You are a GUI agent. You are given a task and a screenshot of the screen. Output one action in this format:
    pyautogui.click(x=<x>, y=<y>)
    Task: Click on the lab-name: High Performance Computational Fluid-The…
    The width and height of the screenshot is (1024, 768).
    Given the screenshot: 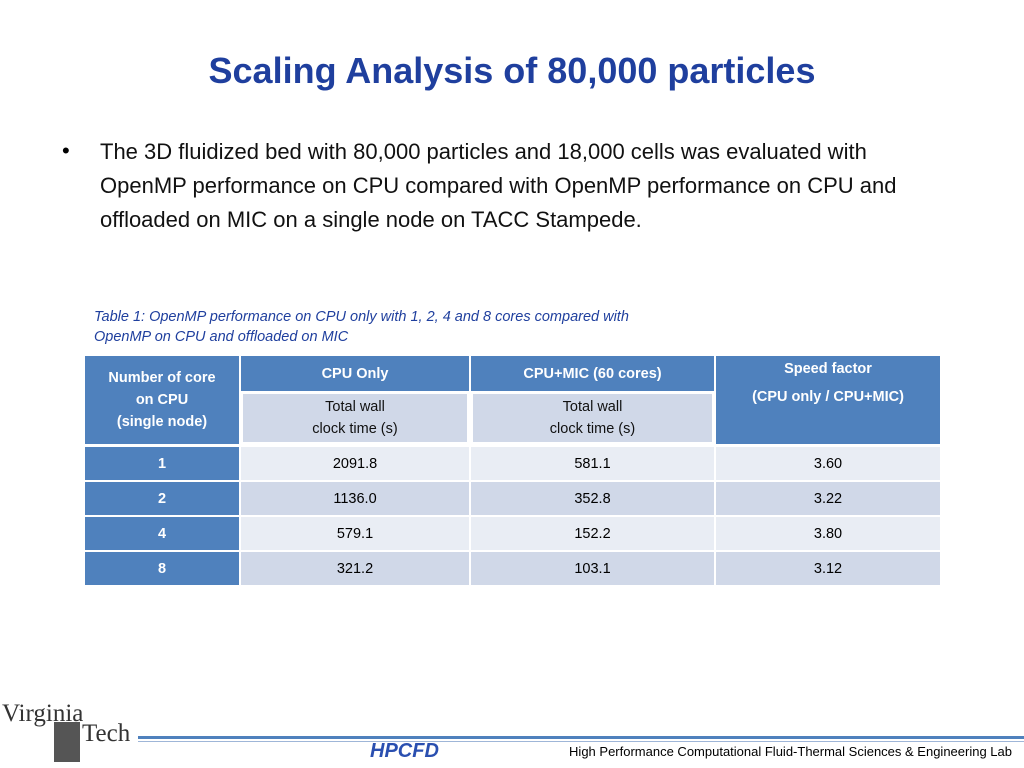 What is the action you would take?
    pyautogui.click(x=790, y=751)
    